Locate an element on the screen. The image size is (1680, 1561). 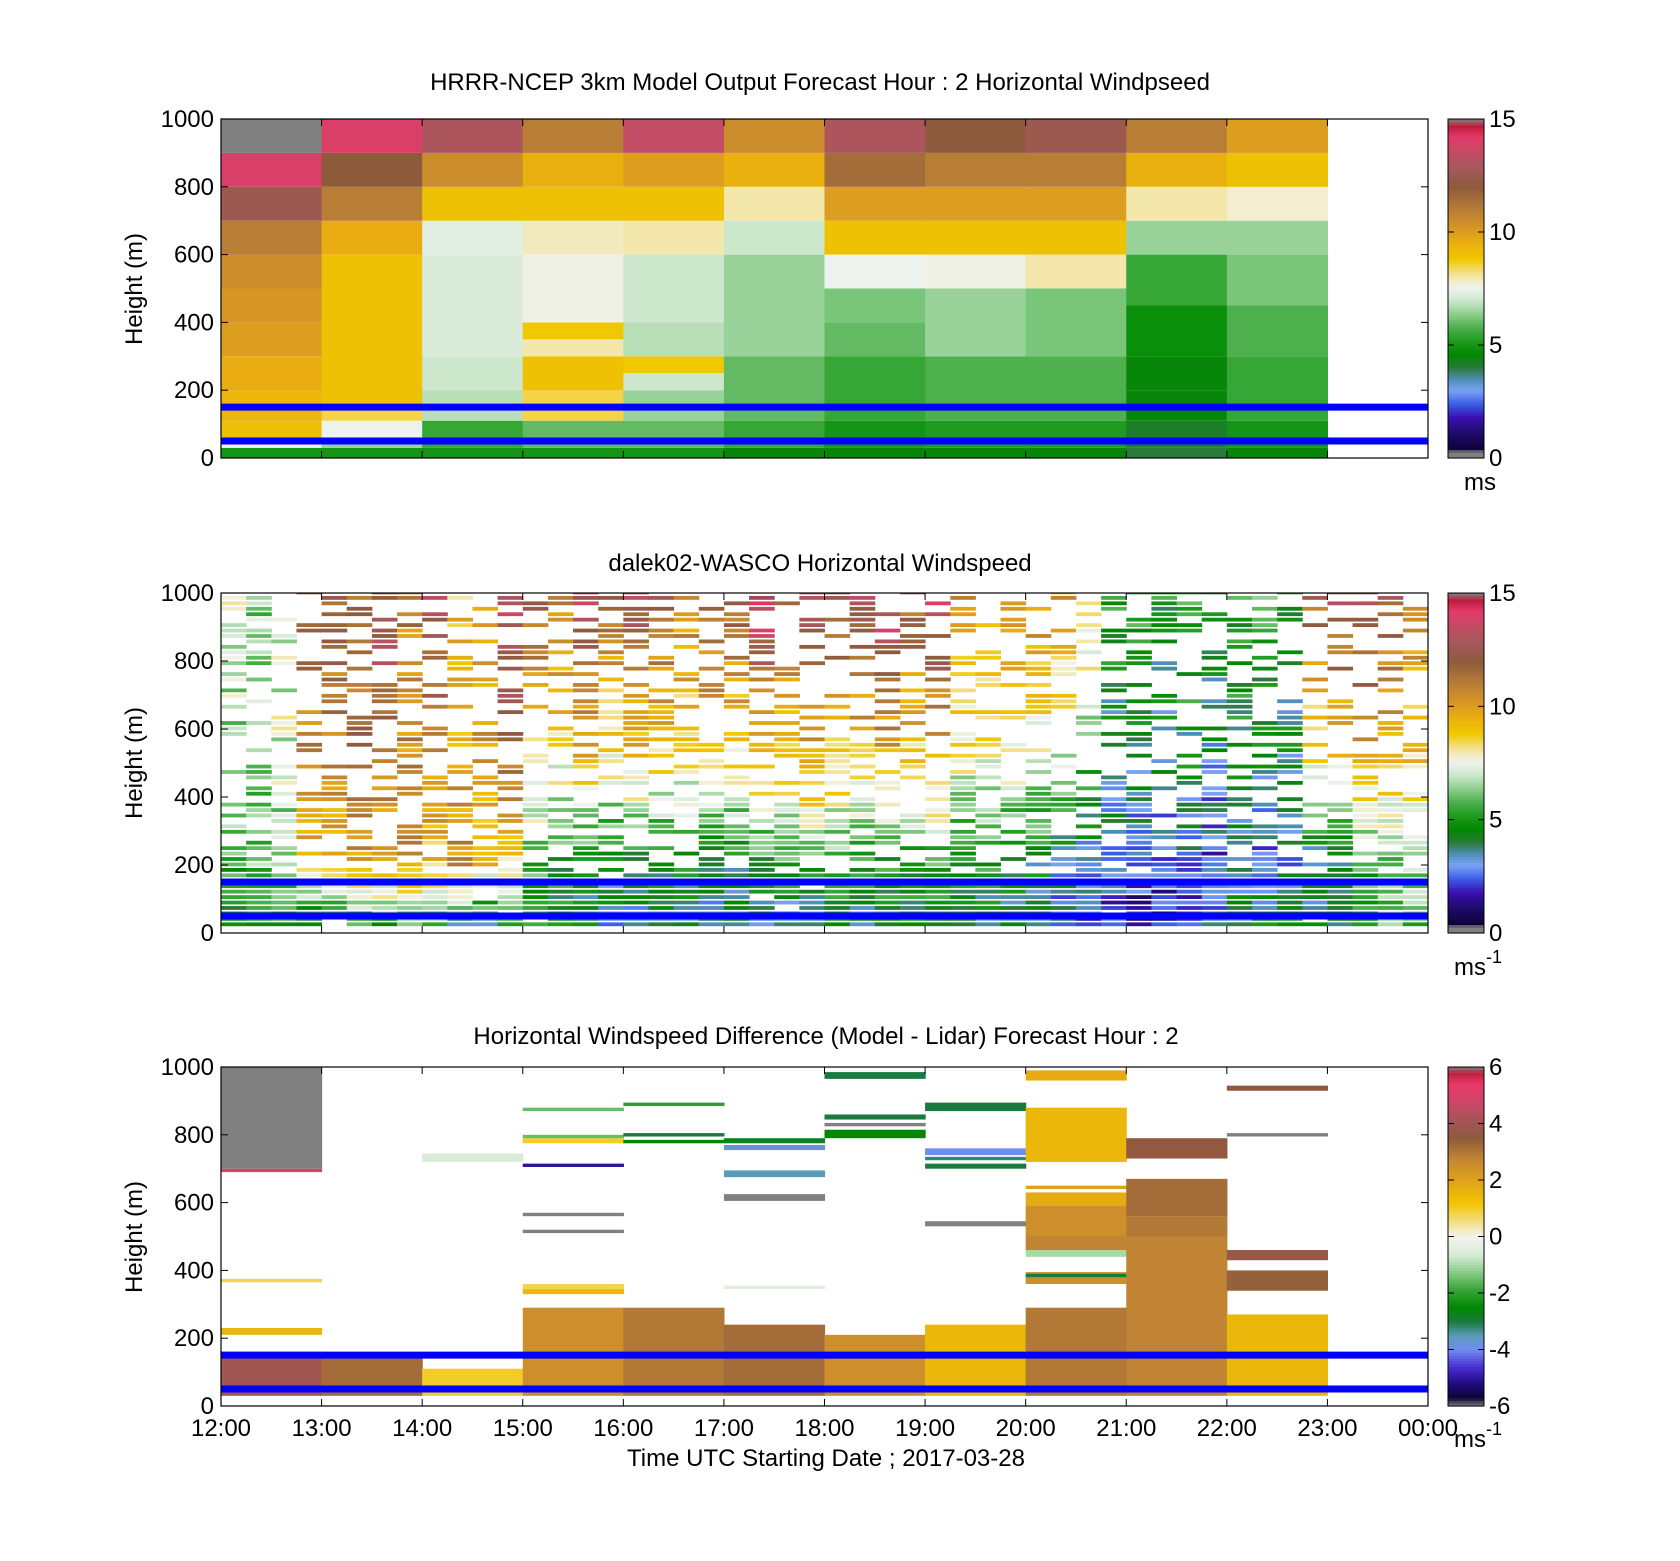
y-tick-label: 400 is located at coordinates (194, 1270).